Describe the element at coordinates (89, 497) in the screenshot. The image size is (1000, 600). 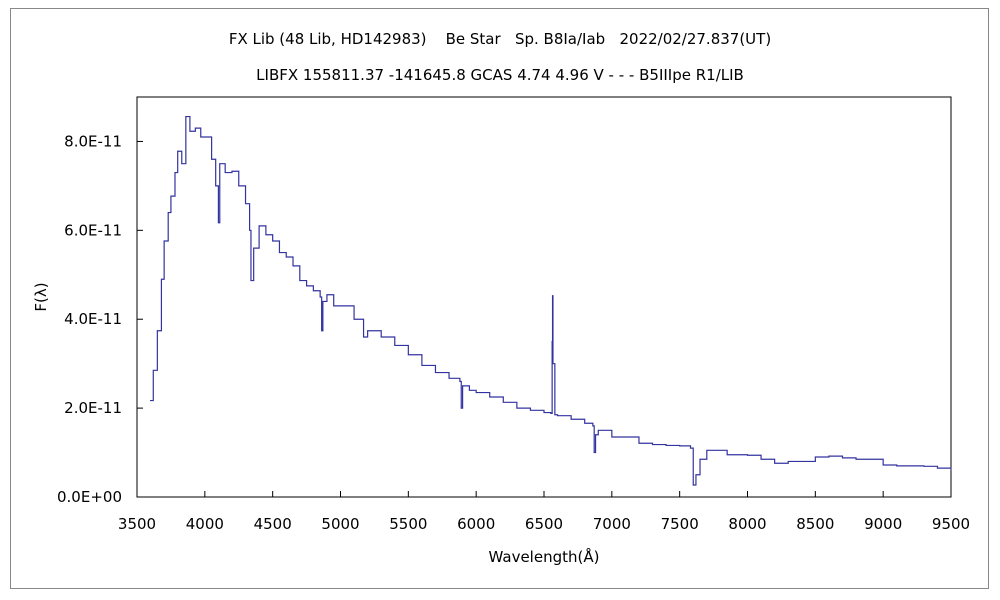
I see `y-tick-label: 0.0E+00` at that location.